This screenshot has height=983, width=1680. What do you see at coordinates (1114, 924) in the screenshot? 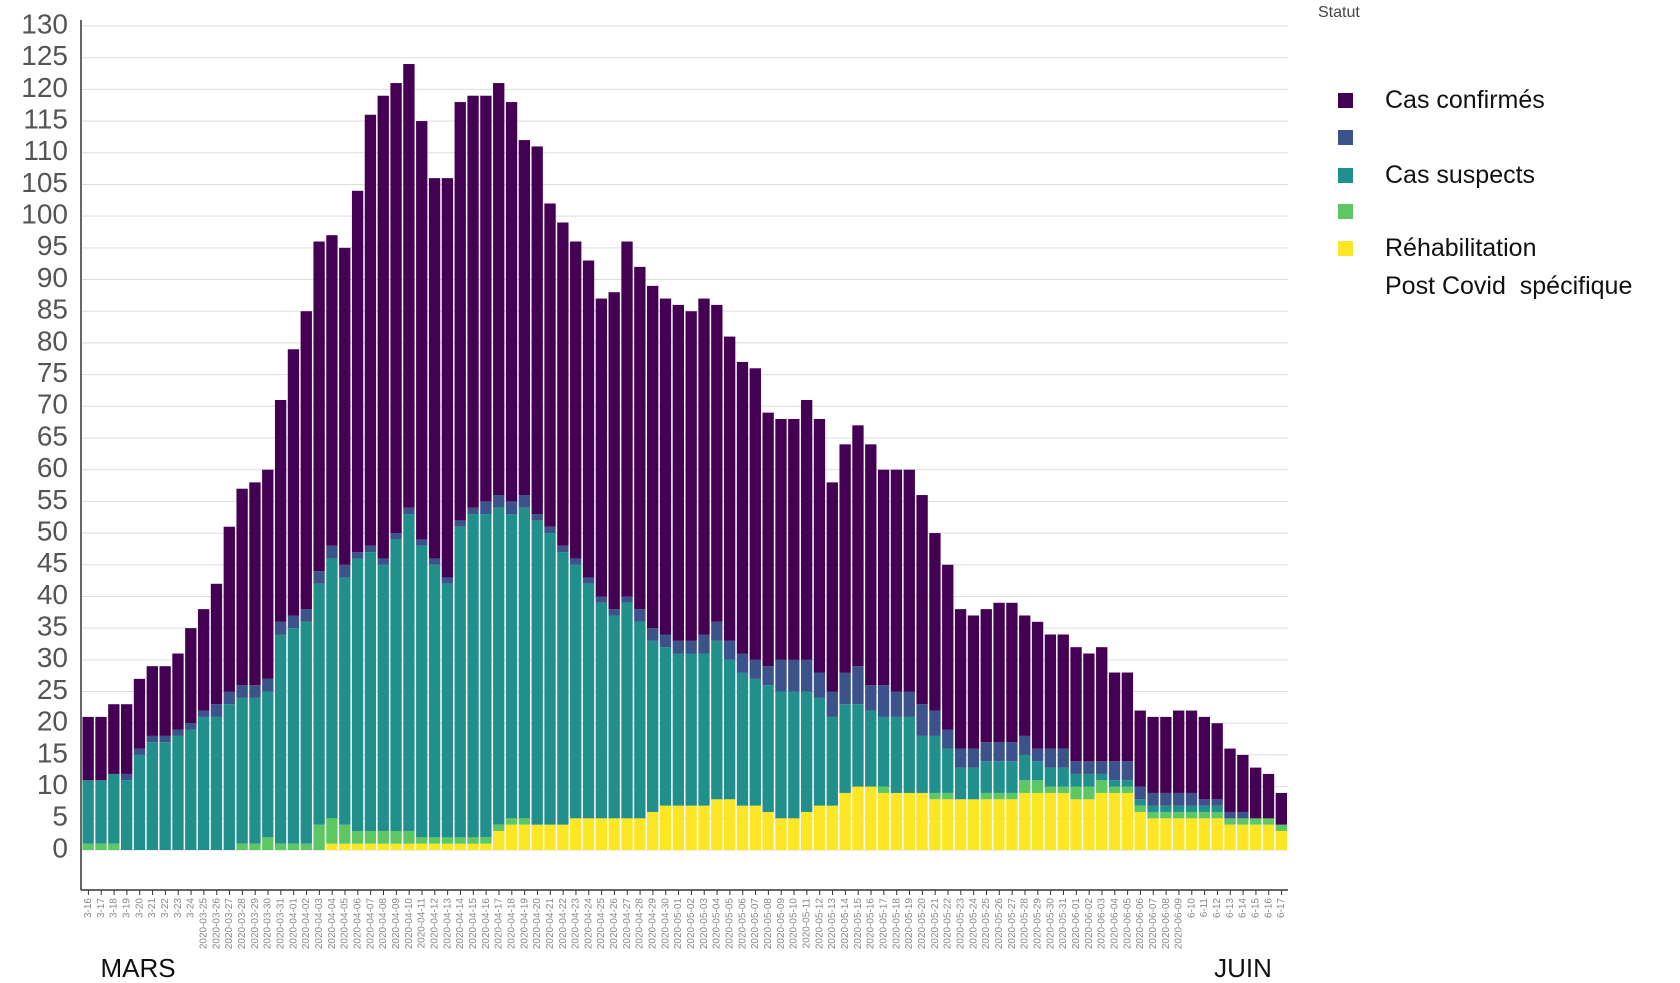
I see `x-tick-label: 2020-06-04` at bounding box center [1114, 924].